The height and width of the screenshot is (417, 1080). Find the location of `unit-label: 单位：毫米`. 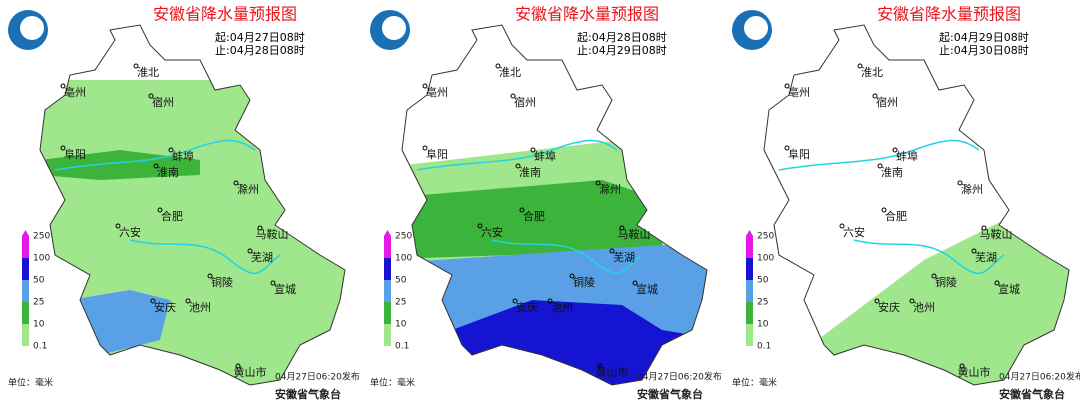

unit-label: 单位：毫米 is located at coordinates (30, 383).